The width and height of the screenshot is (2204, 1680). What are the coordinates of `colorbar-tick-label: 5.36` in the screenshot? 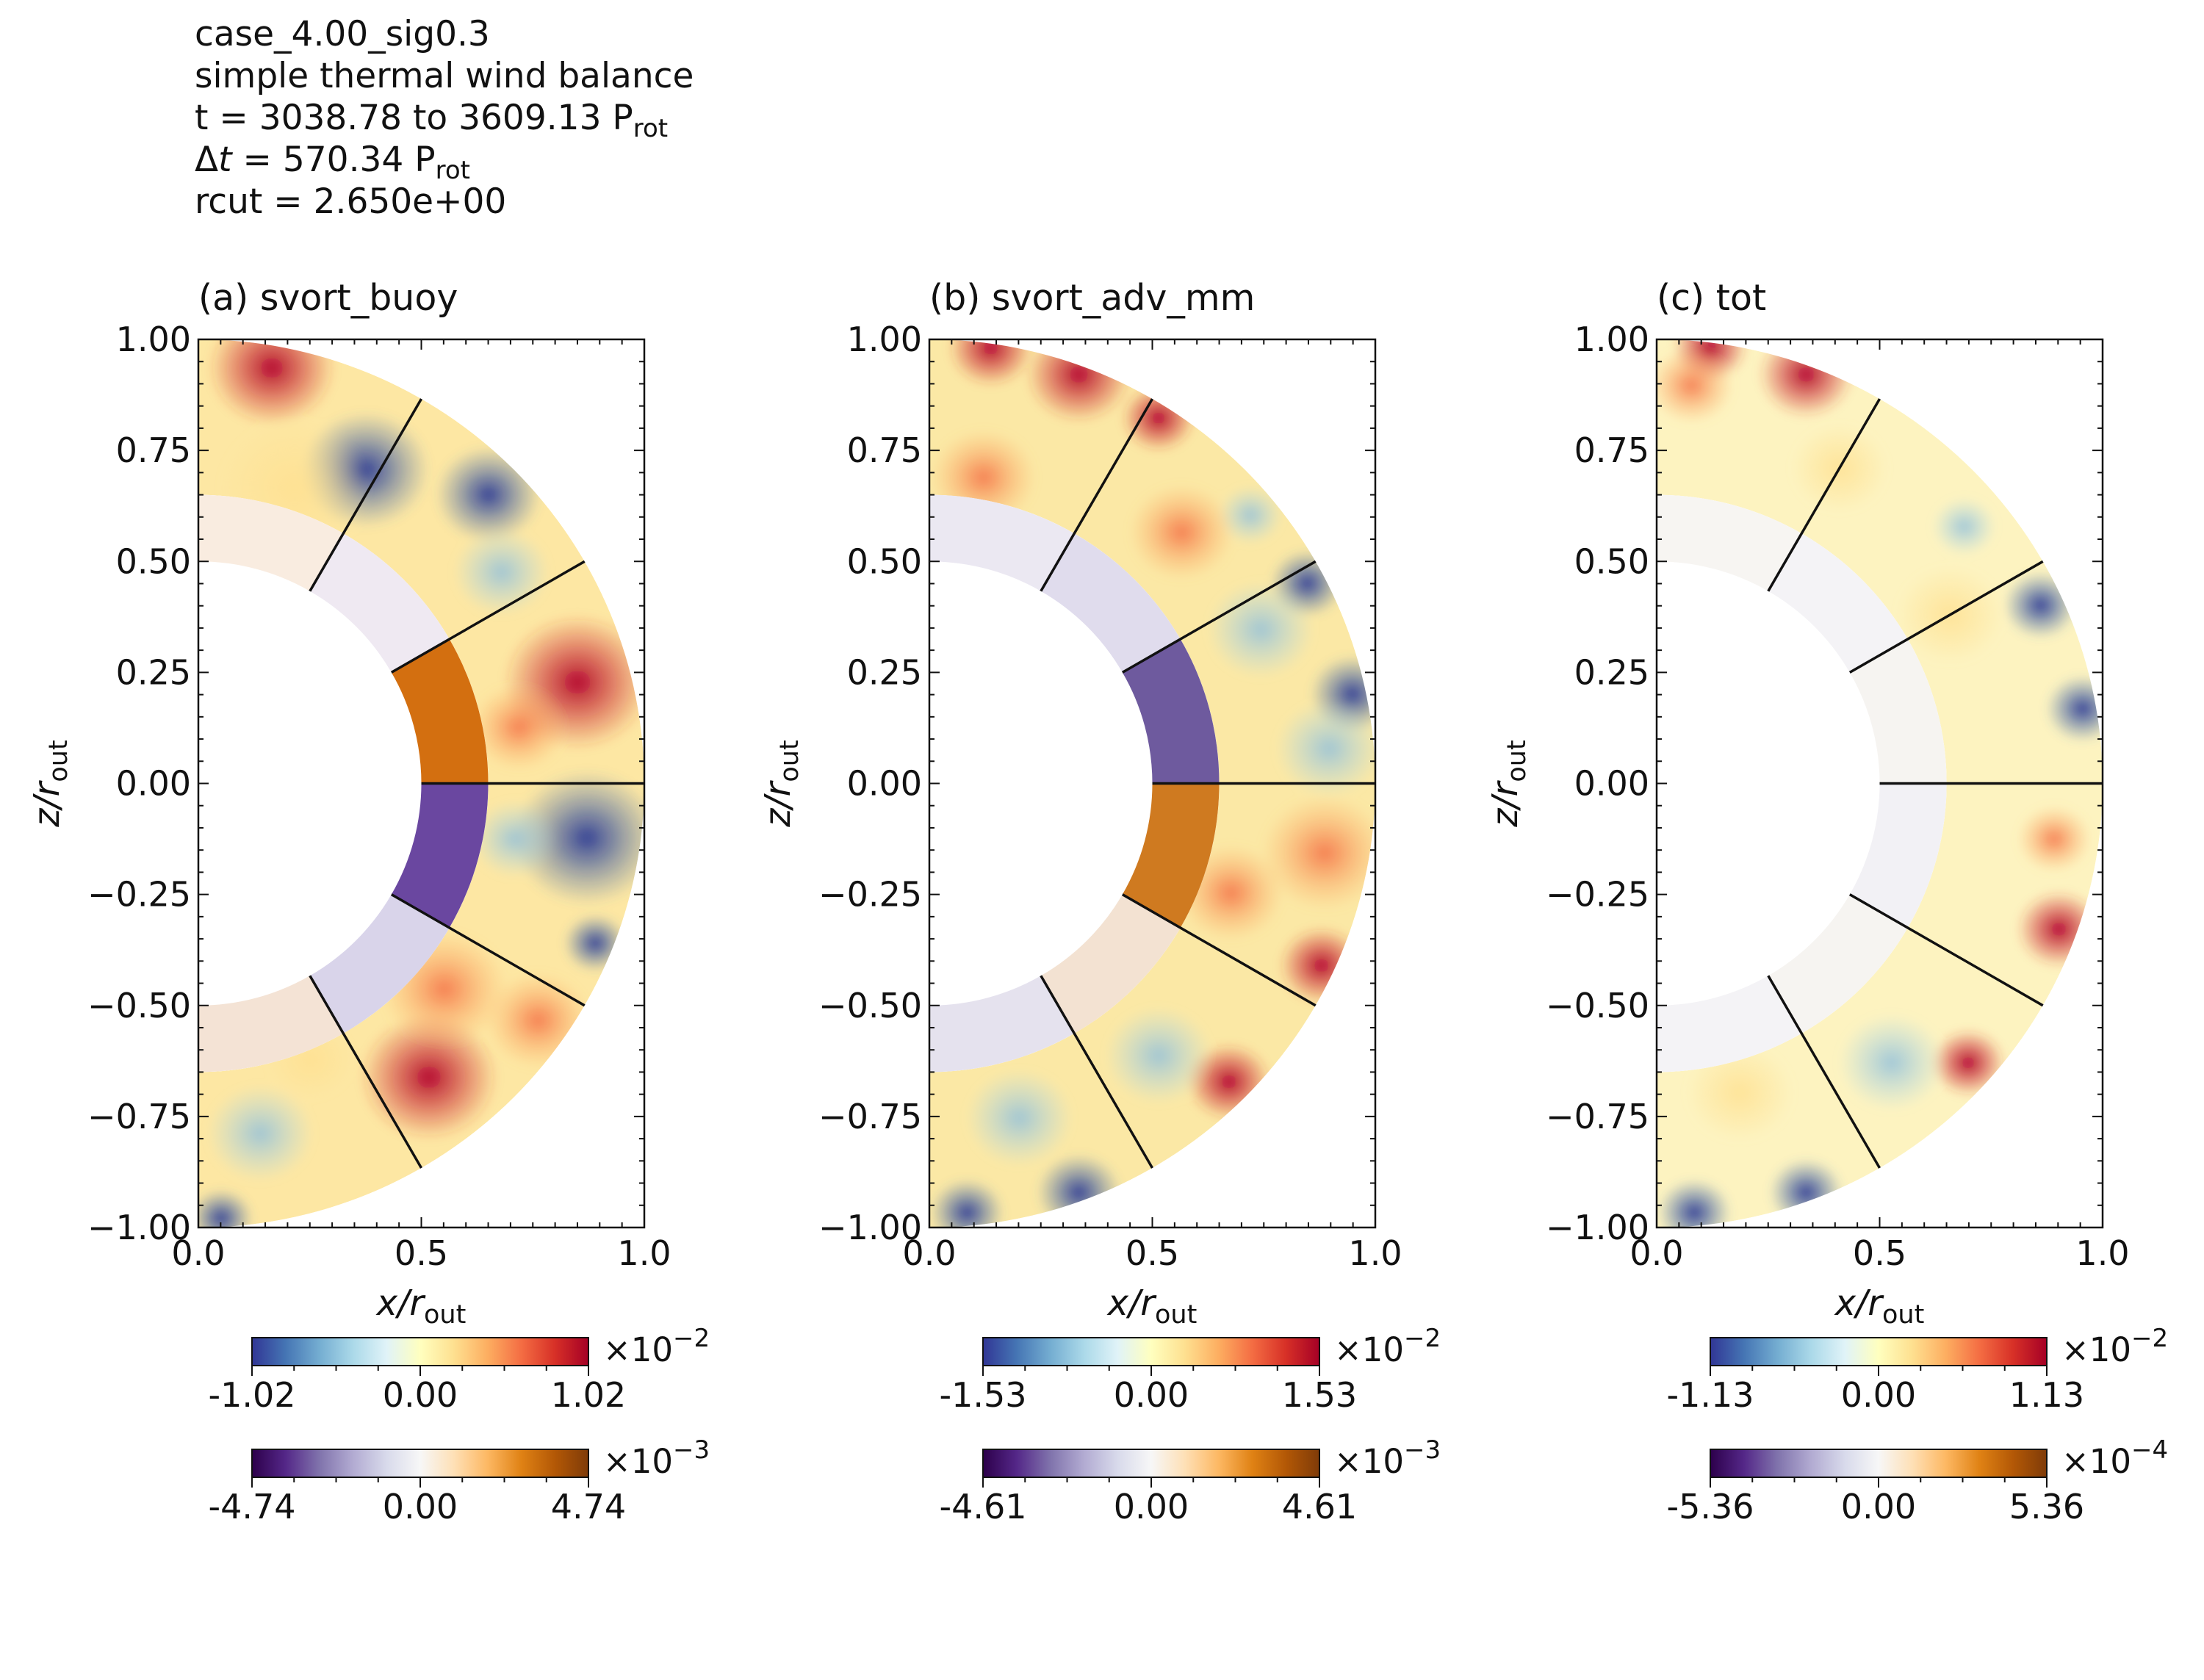 It's located at (2047, 1506).